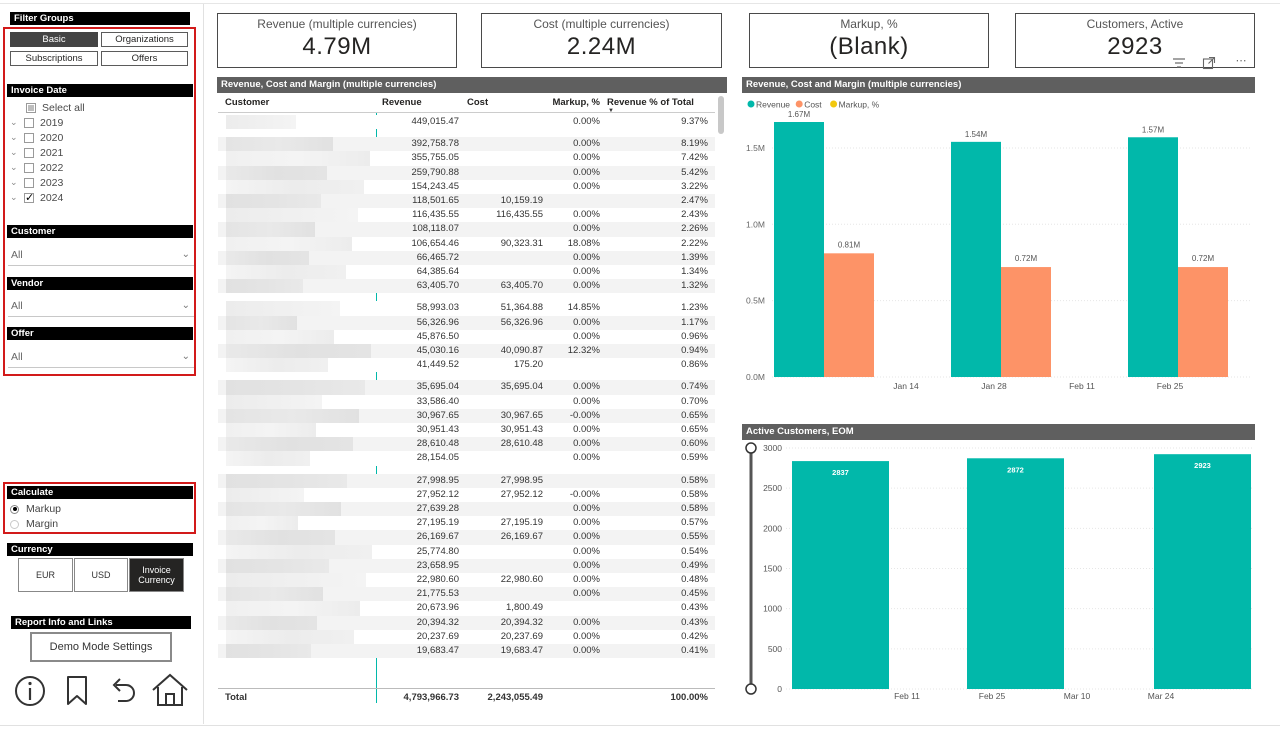  What do you see at coordinates (466, 636) in the screenshot?
I see `table-row: 20,237.69 20,237.69 0.00% 0.42%` at bounding box center [466, 636].